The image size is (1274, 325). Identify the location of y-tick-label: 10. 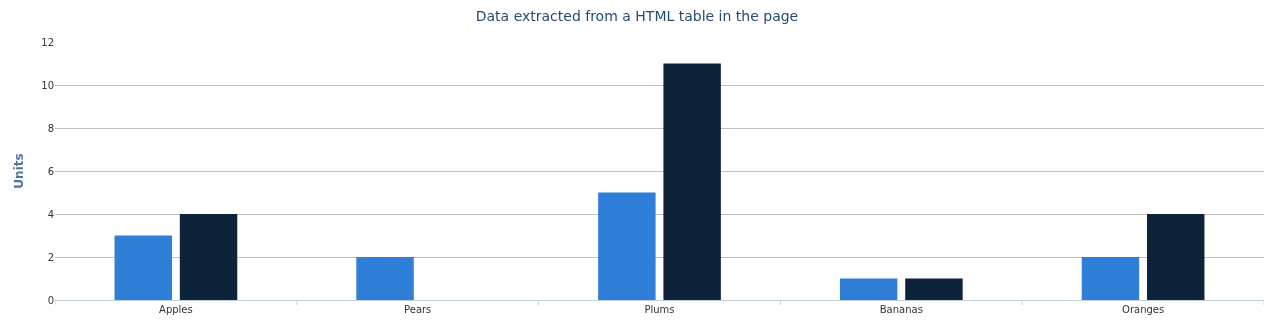
(47, 85).